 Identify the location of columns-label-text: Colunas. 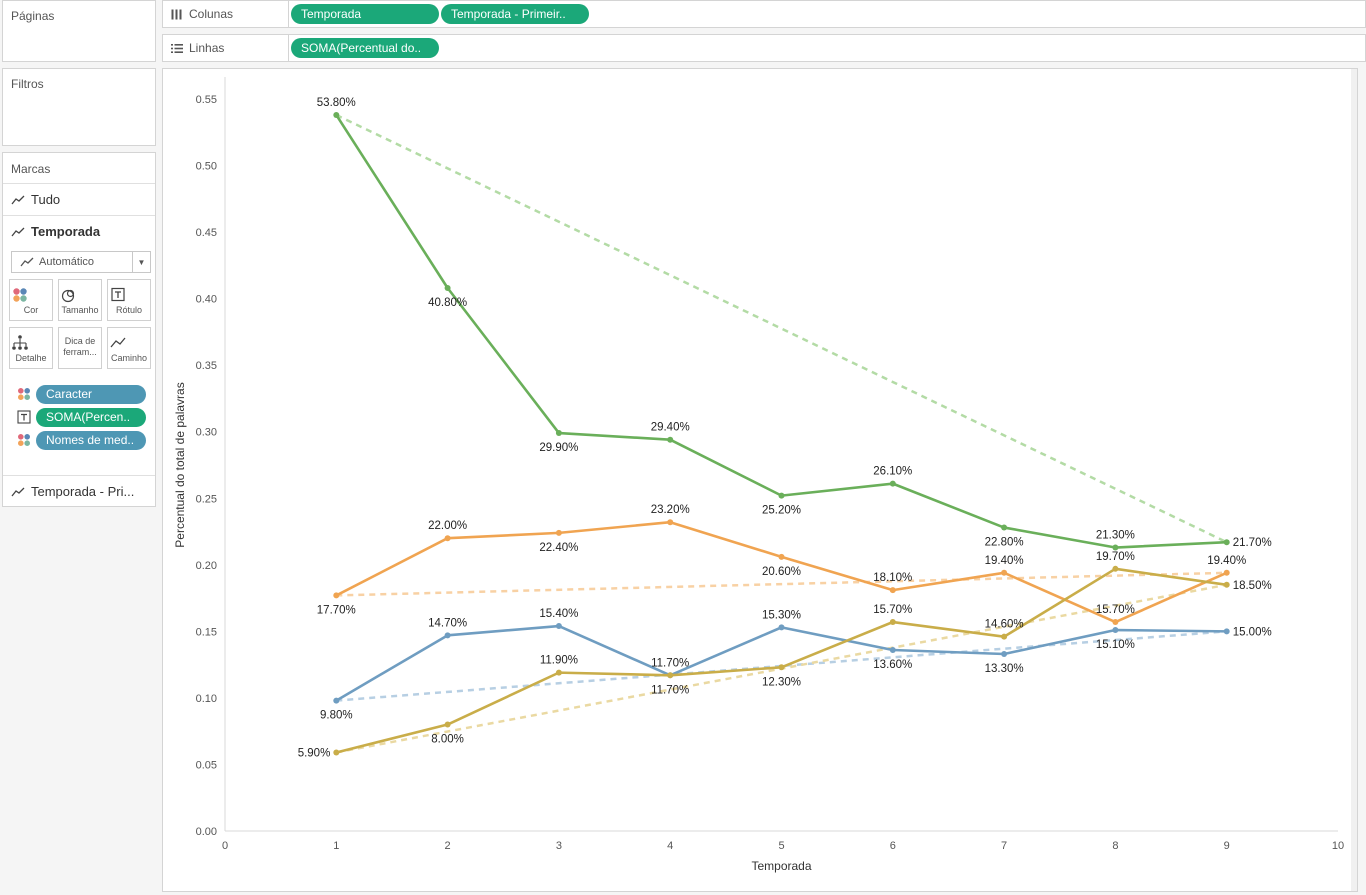
(211, 14).